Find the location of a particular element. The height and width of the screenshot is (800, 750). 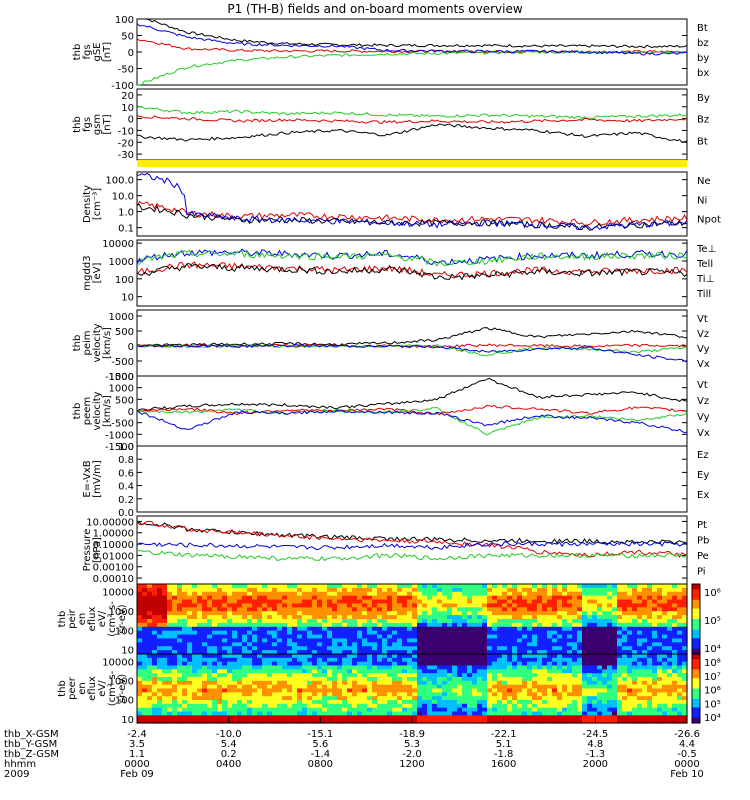

peer_spectrogram-ylabel: (cm²-s- is located at coordinates (112, 688).